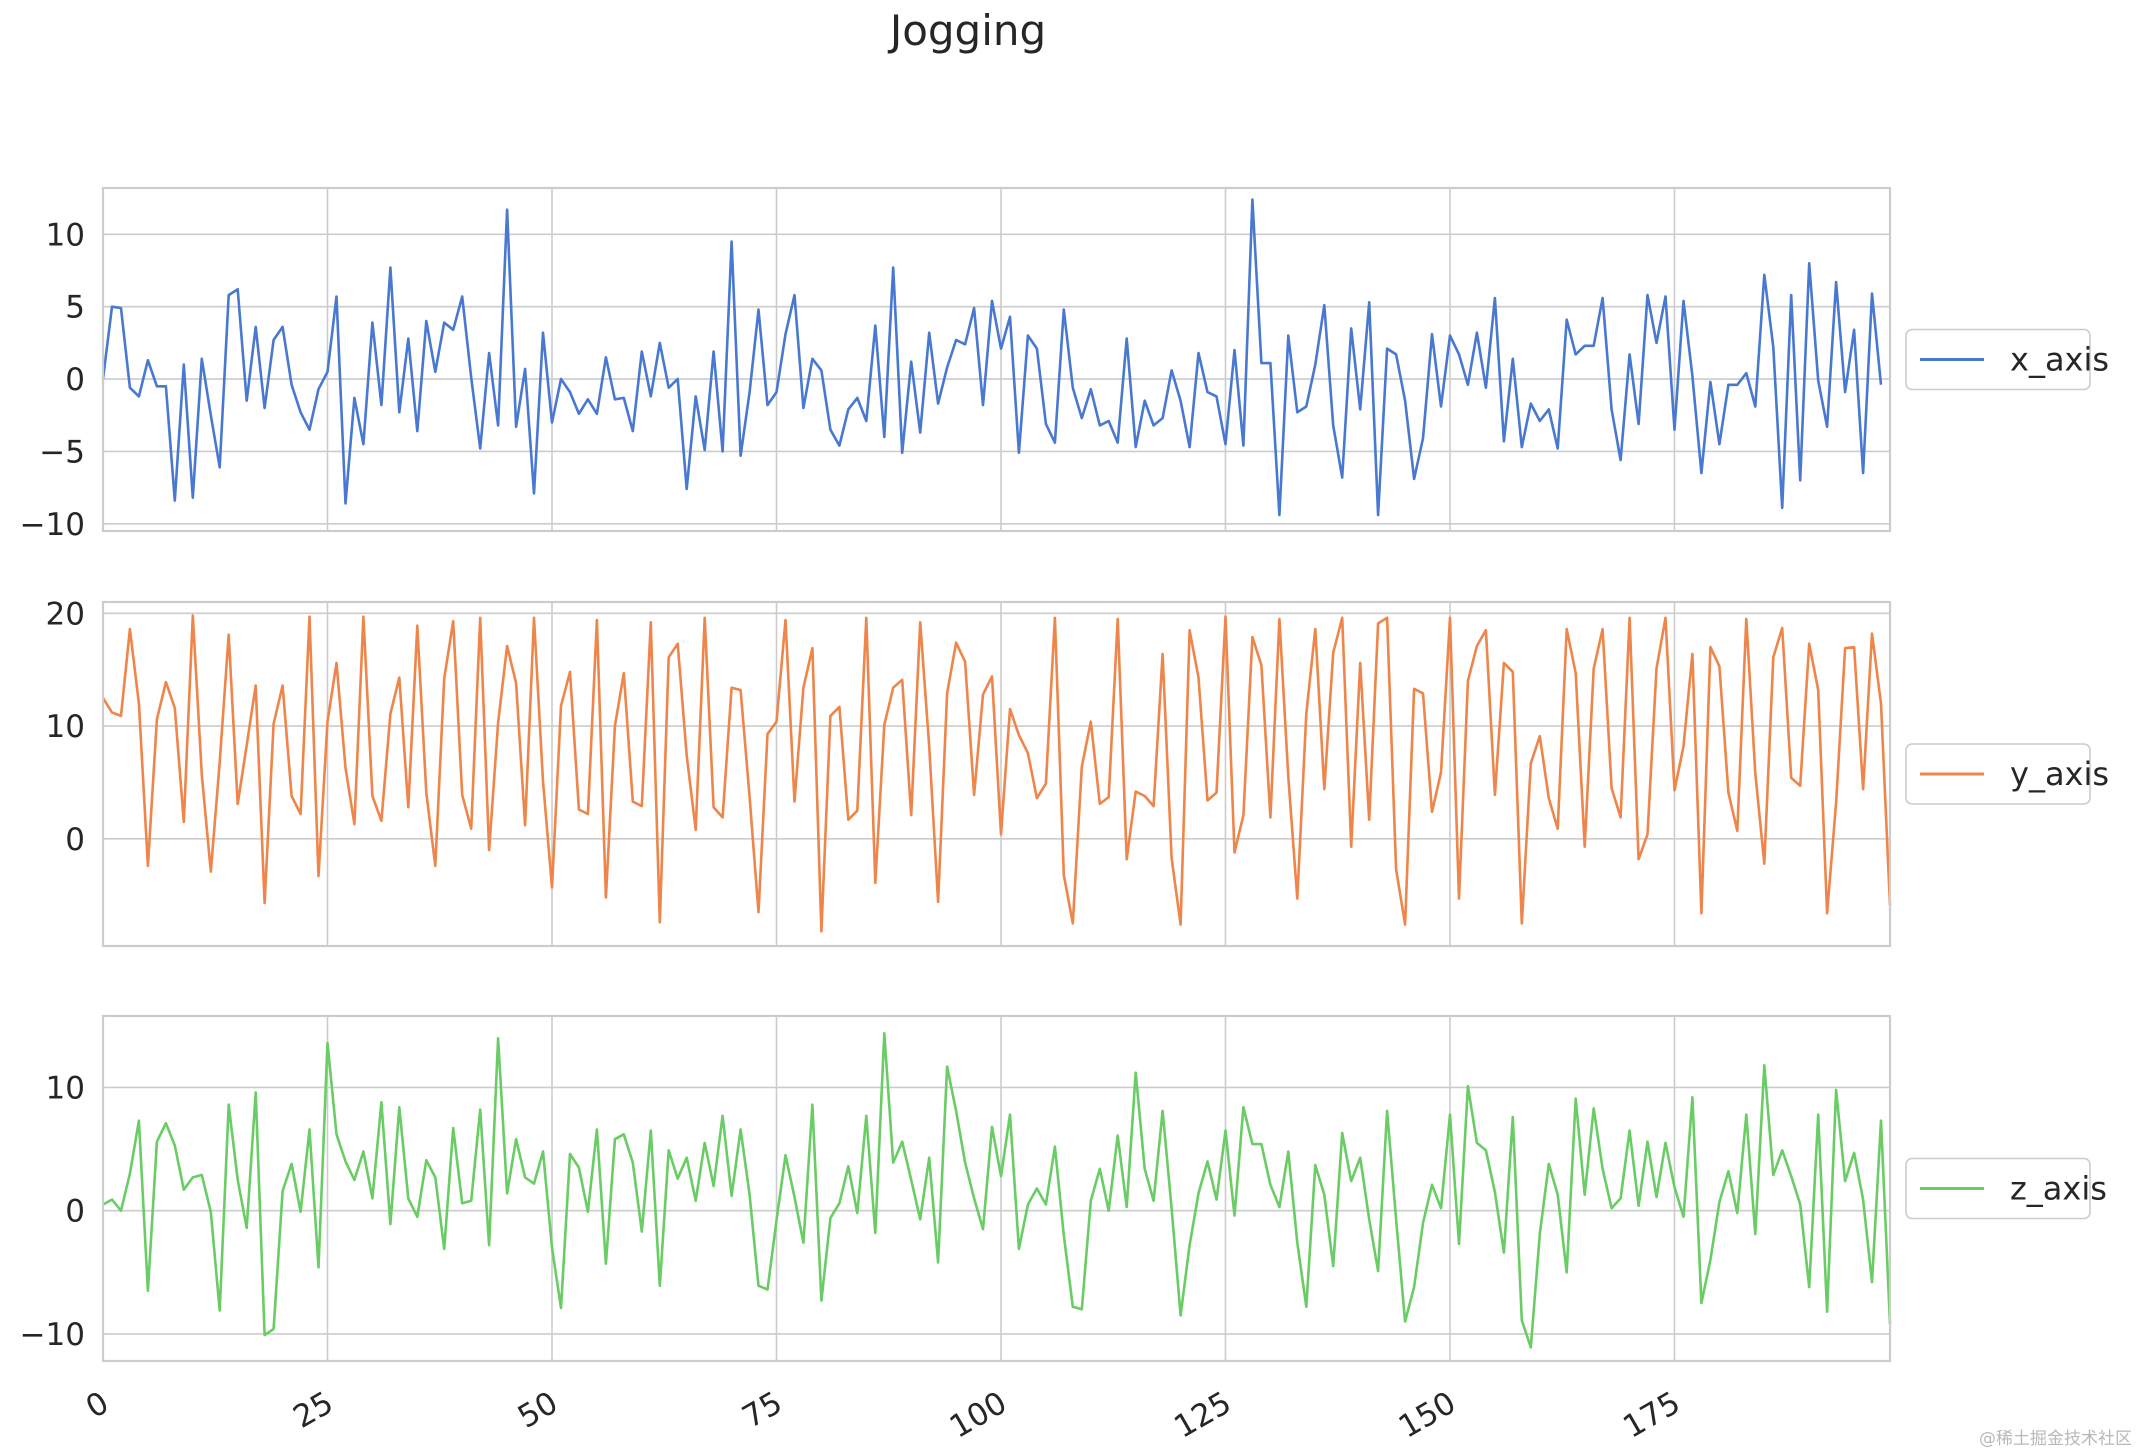  Describe the element at coordinates (1202, 1415) in the screenshot. I see `x-tick-label: 125` at that location.